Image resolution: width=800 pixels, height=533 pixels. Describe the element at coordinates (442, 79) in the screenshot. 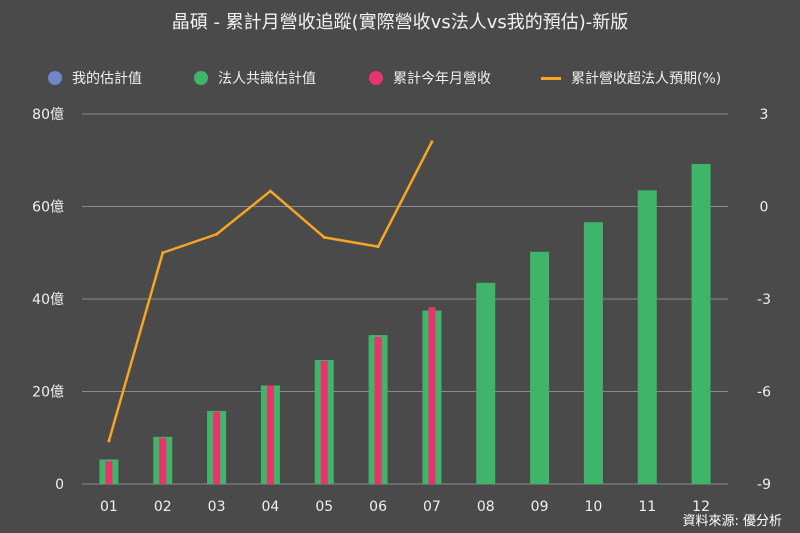

I see `legend-label-actual: 累計今年月營收` at that location.